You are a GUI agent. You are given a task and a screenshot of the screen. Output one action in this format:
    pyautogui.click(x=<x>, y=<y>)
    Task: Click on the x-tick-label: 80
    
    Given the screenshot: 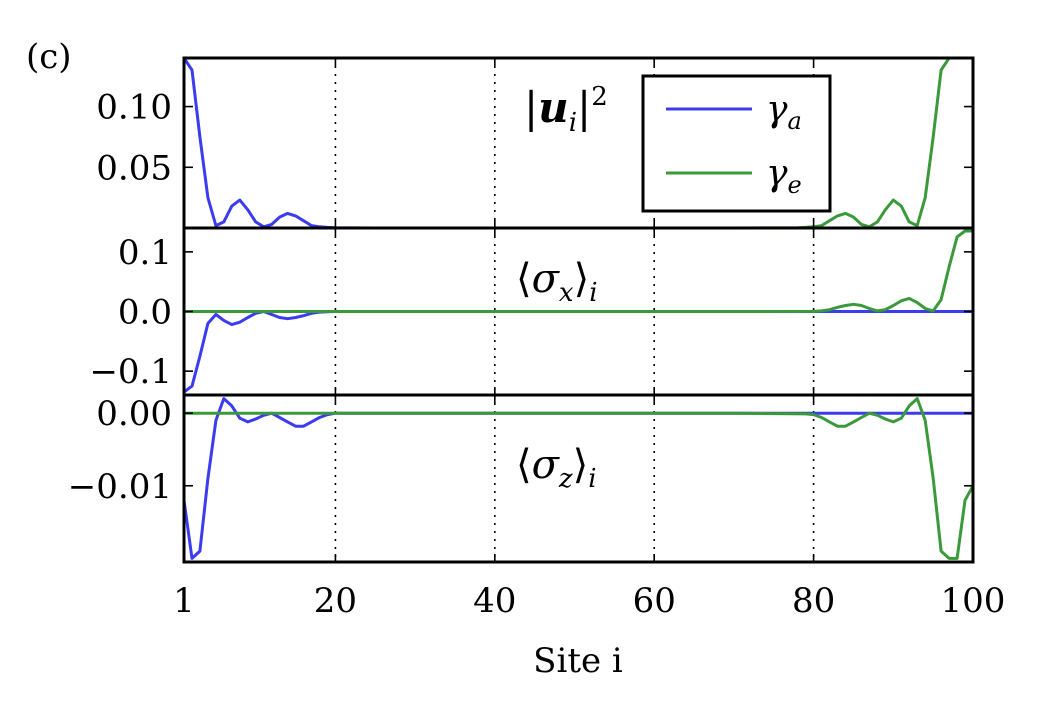 What is the action you would take?
    pyautogui.click(x=813, y=601)
    